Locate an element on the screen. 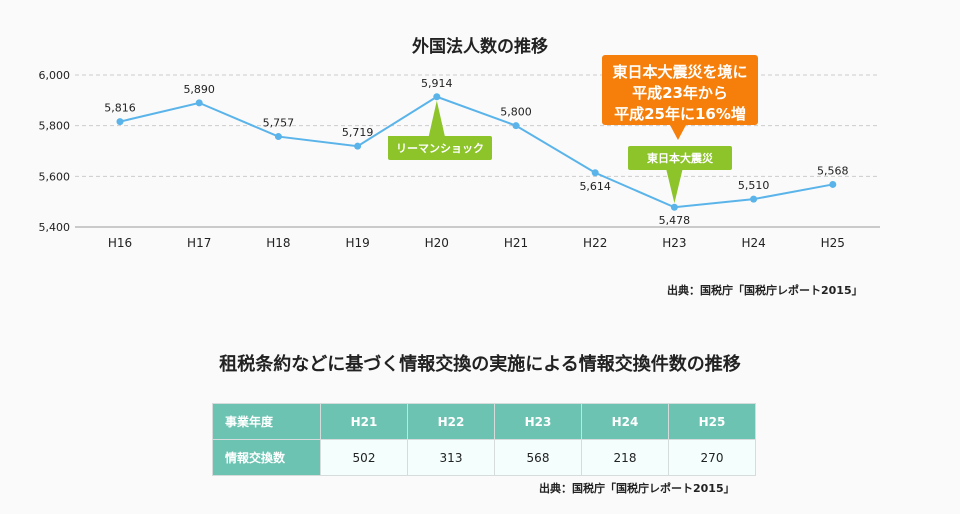 This screenshot has width=960, height=514. value-cell: 502 is located at coordinates (364, 457).